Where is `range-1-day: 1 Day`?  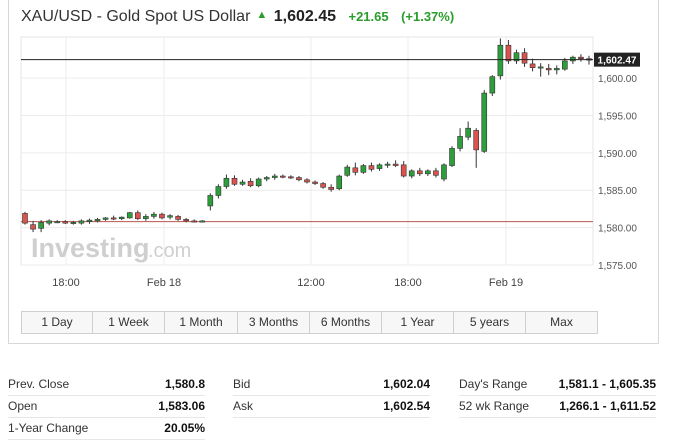 range-1-day: 1 Day is located at coordinates (57, 322).